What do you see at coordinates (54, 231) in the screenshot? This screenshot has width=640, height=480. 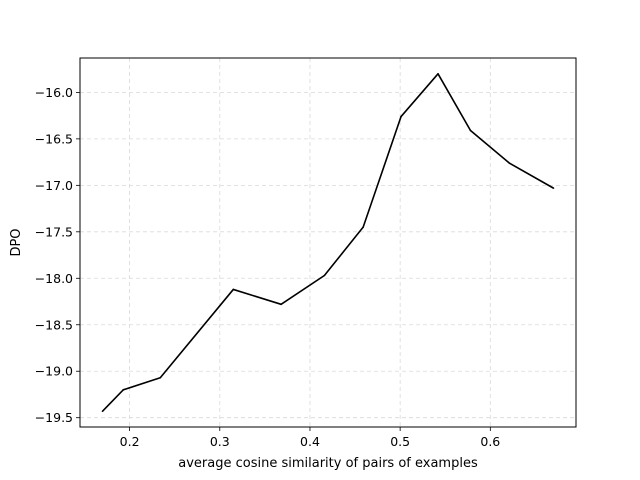 I see `y-tick-label: −17.5` at bounding box center [54, 231].